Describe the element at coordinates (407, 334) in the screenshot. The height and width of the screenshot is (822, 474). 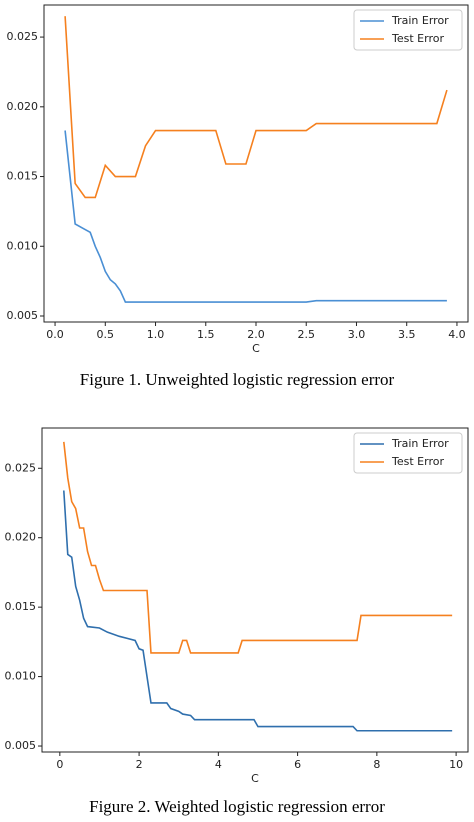
I see `x-tick-label: 3.5` at that location.